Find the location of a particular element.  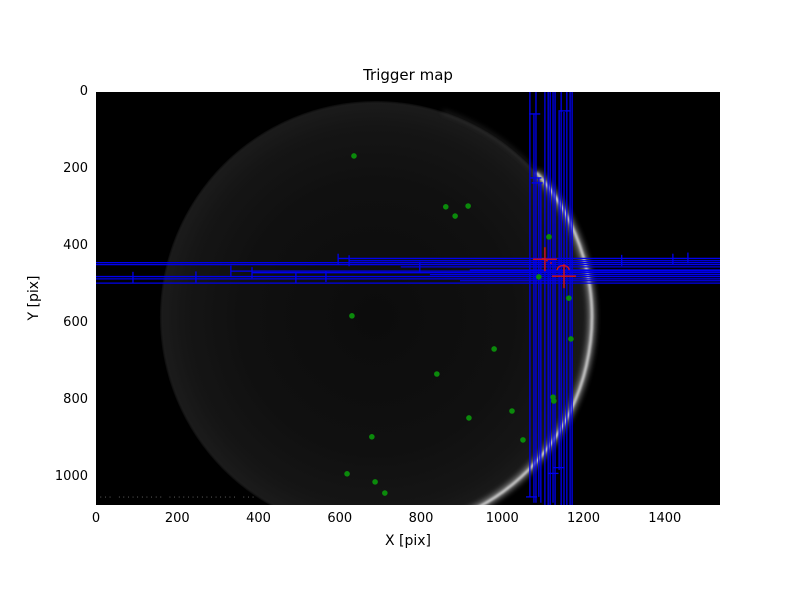

x-tick-label-0: 0 is located at coordinates (96, 518).